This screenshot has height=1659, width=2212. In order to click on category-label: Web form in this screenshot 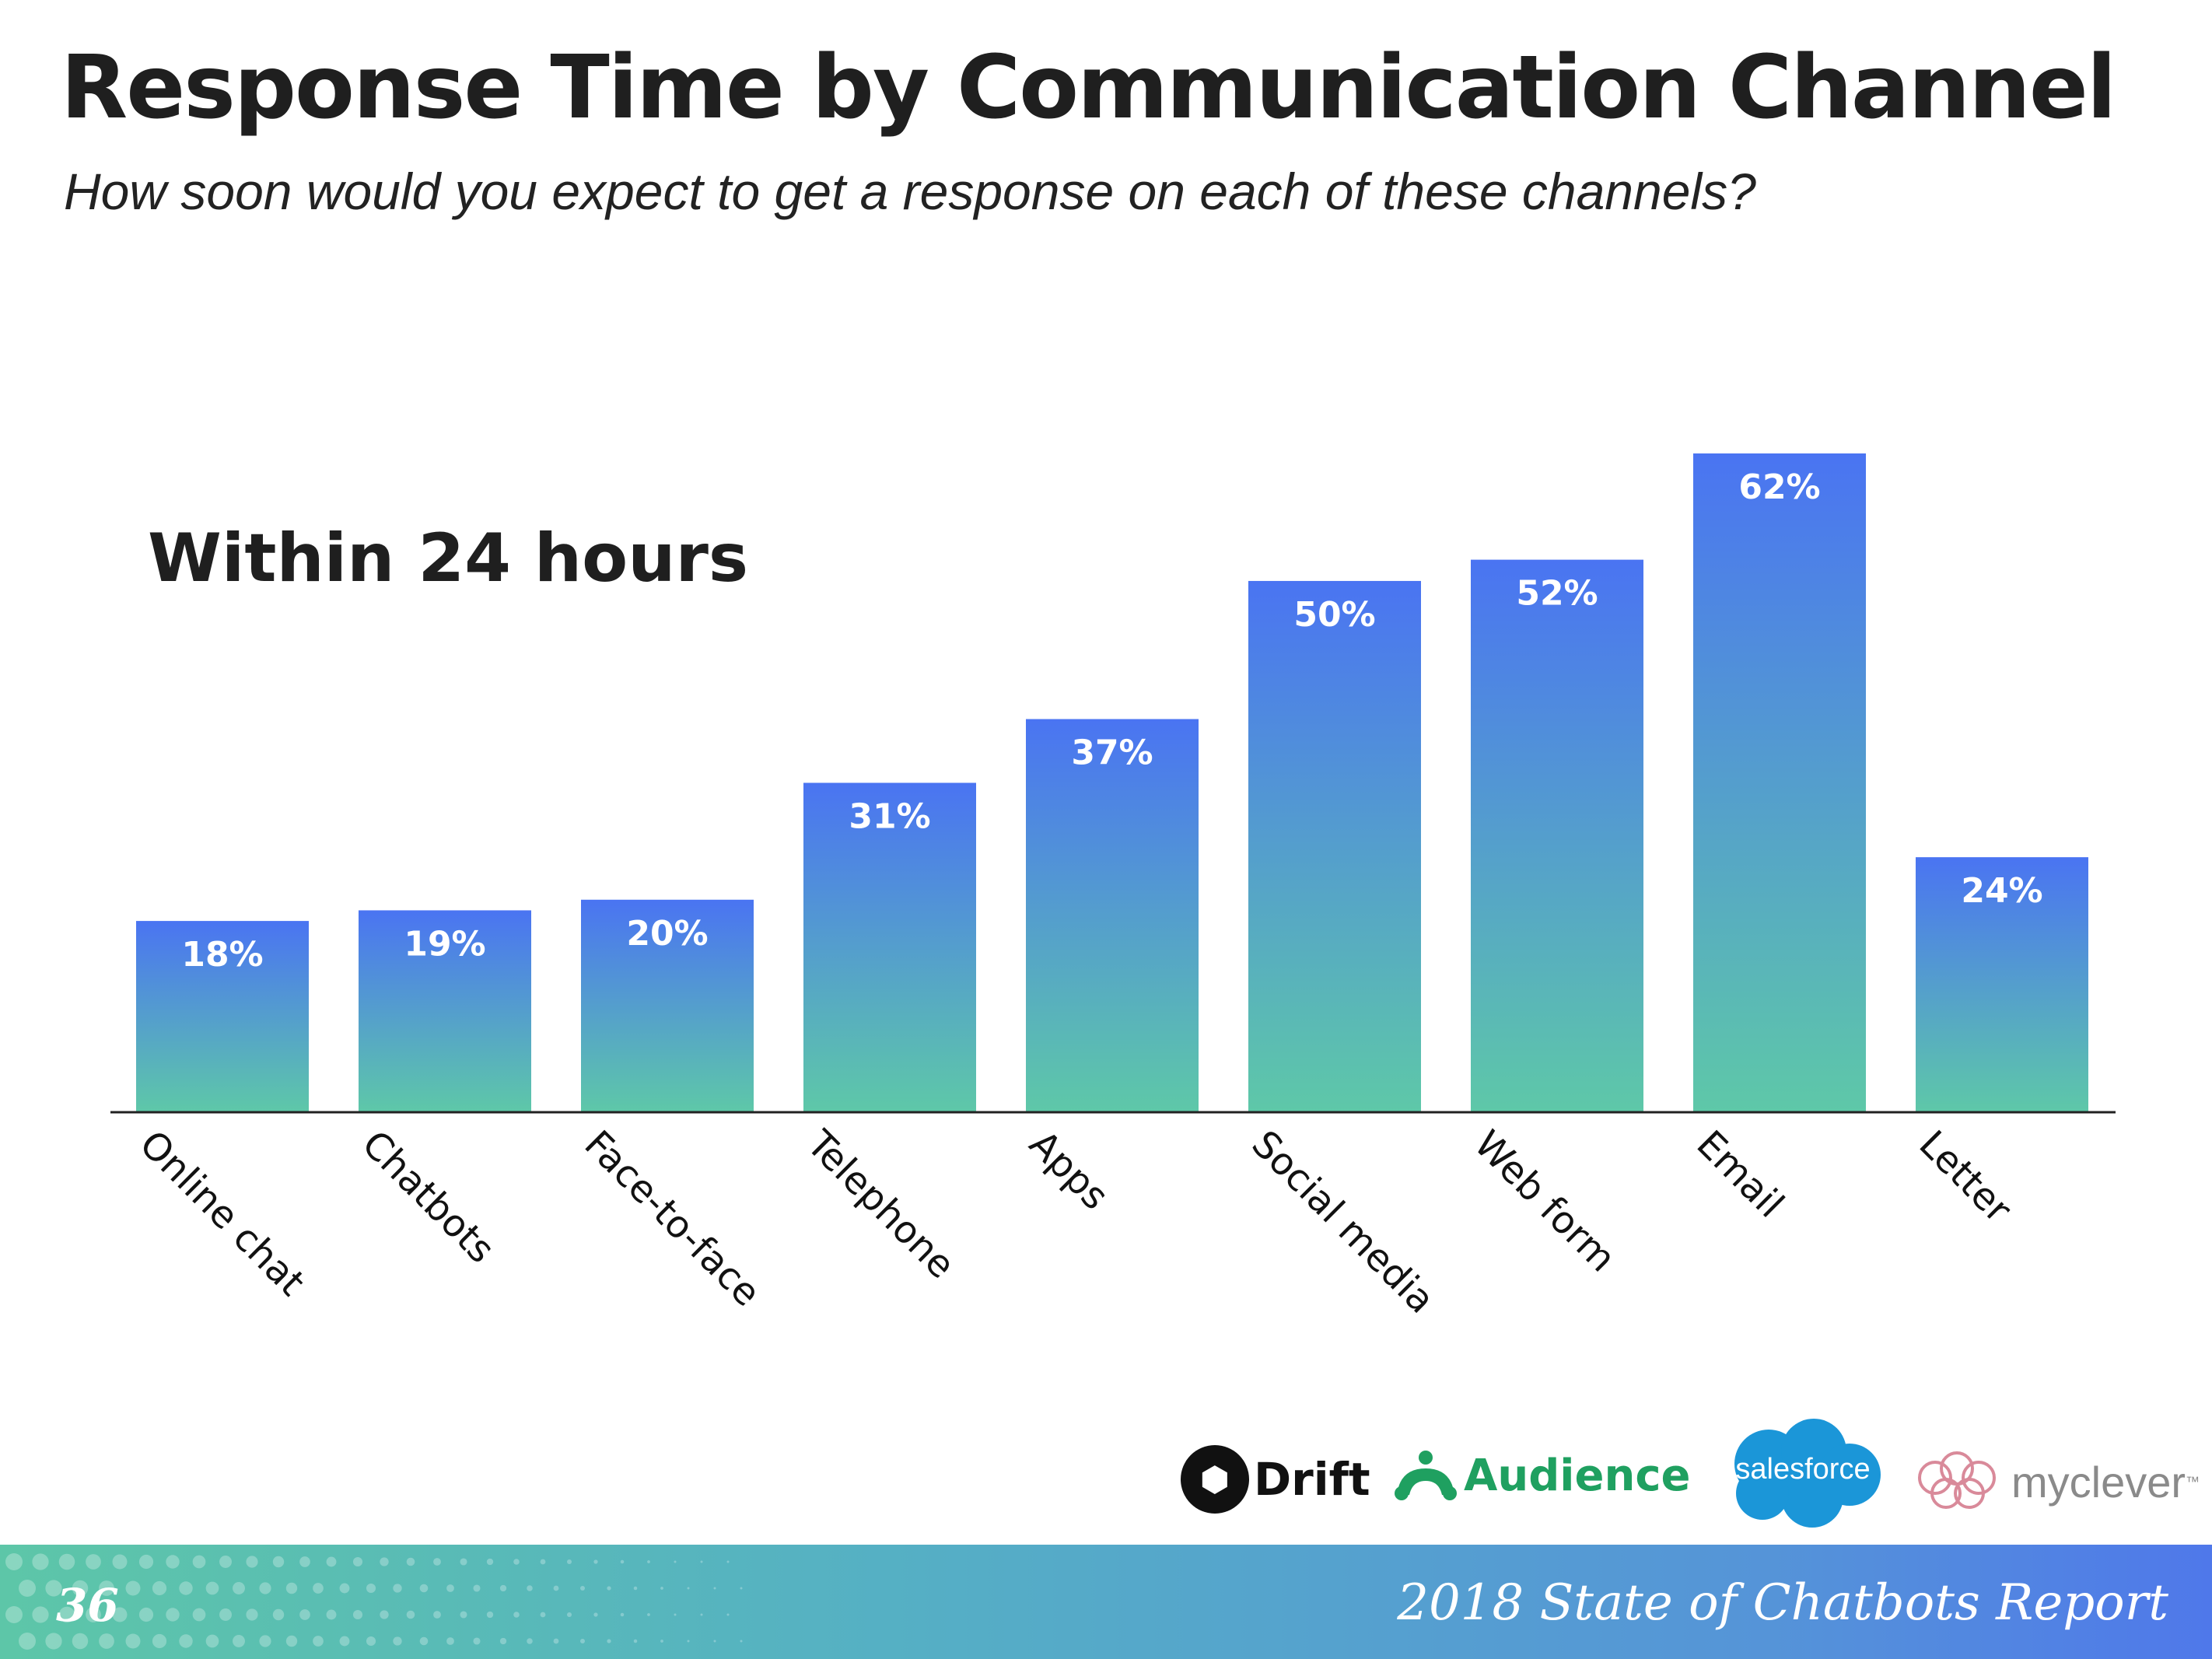, I will do `click(1545, 1202)`.